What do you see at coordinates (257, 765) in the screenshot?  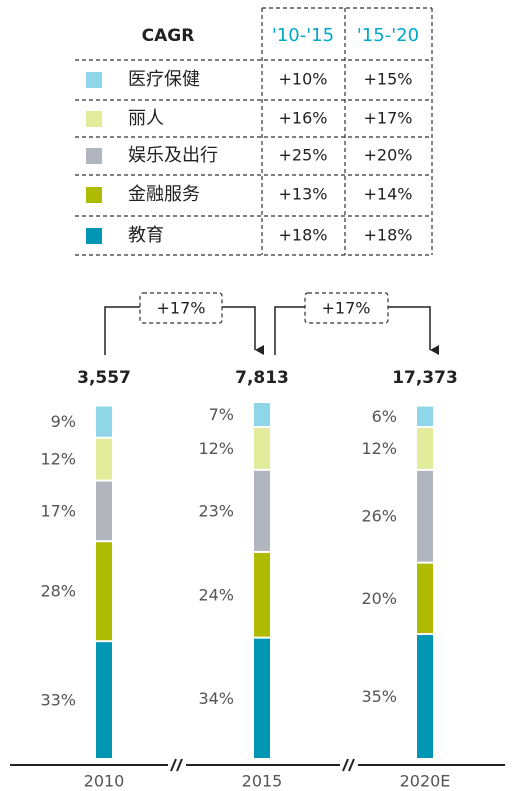 I see `x-axis` at bounding box center [257, 765].